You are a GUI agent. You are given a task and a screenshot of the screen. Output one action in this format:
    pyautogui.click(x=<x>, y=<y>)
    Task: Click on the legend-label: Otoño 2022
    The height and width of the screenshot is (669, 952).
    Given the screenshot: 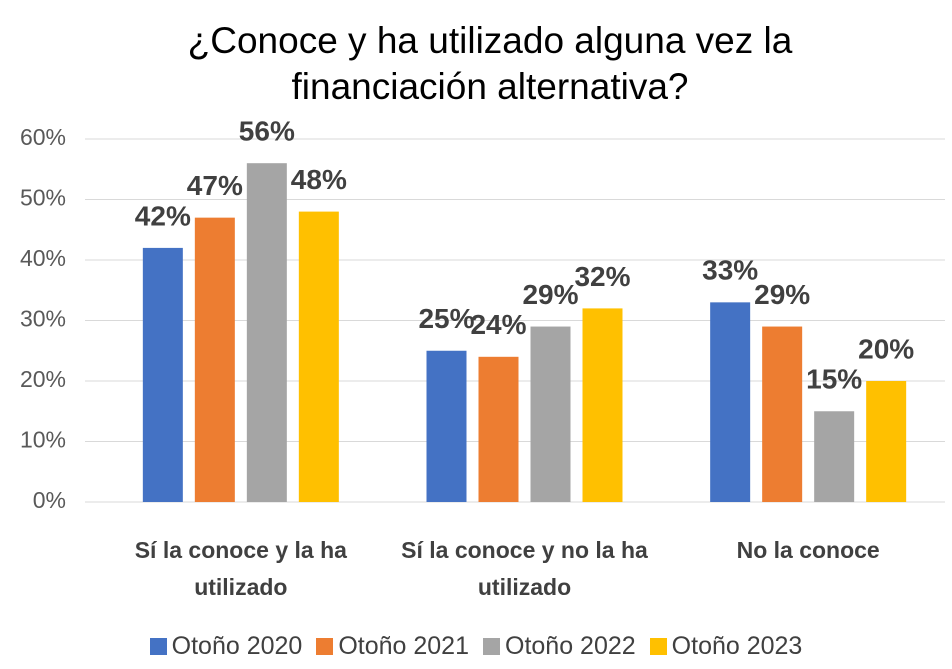 What is the action you would take?
    pyautogui.click(x=570, y=646)
    